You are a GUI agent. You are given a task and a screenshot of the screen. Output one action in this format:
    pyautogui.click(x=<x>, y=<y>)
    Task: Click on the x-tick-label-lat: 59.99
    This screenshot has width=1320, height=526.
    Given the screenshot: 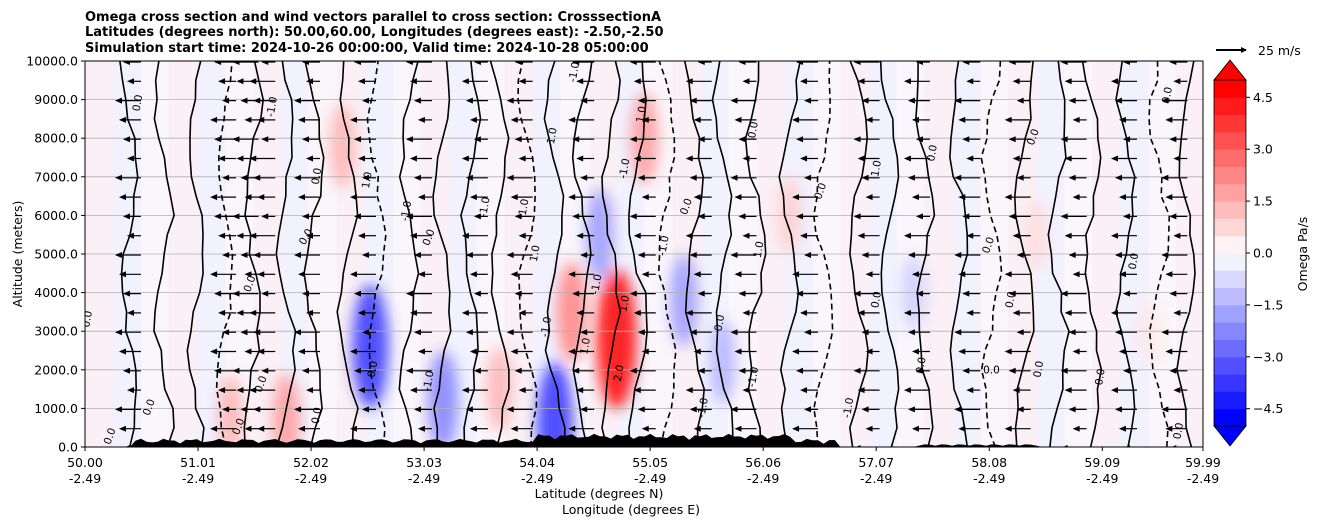 What is the action you would take?
    pyautogui.click(x=1203, y=462)
    